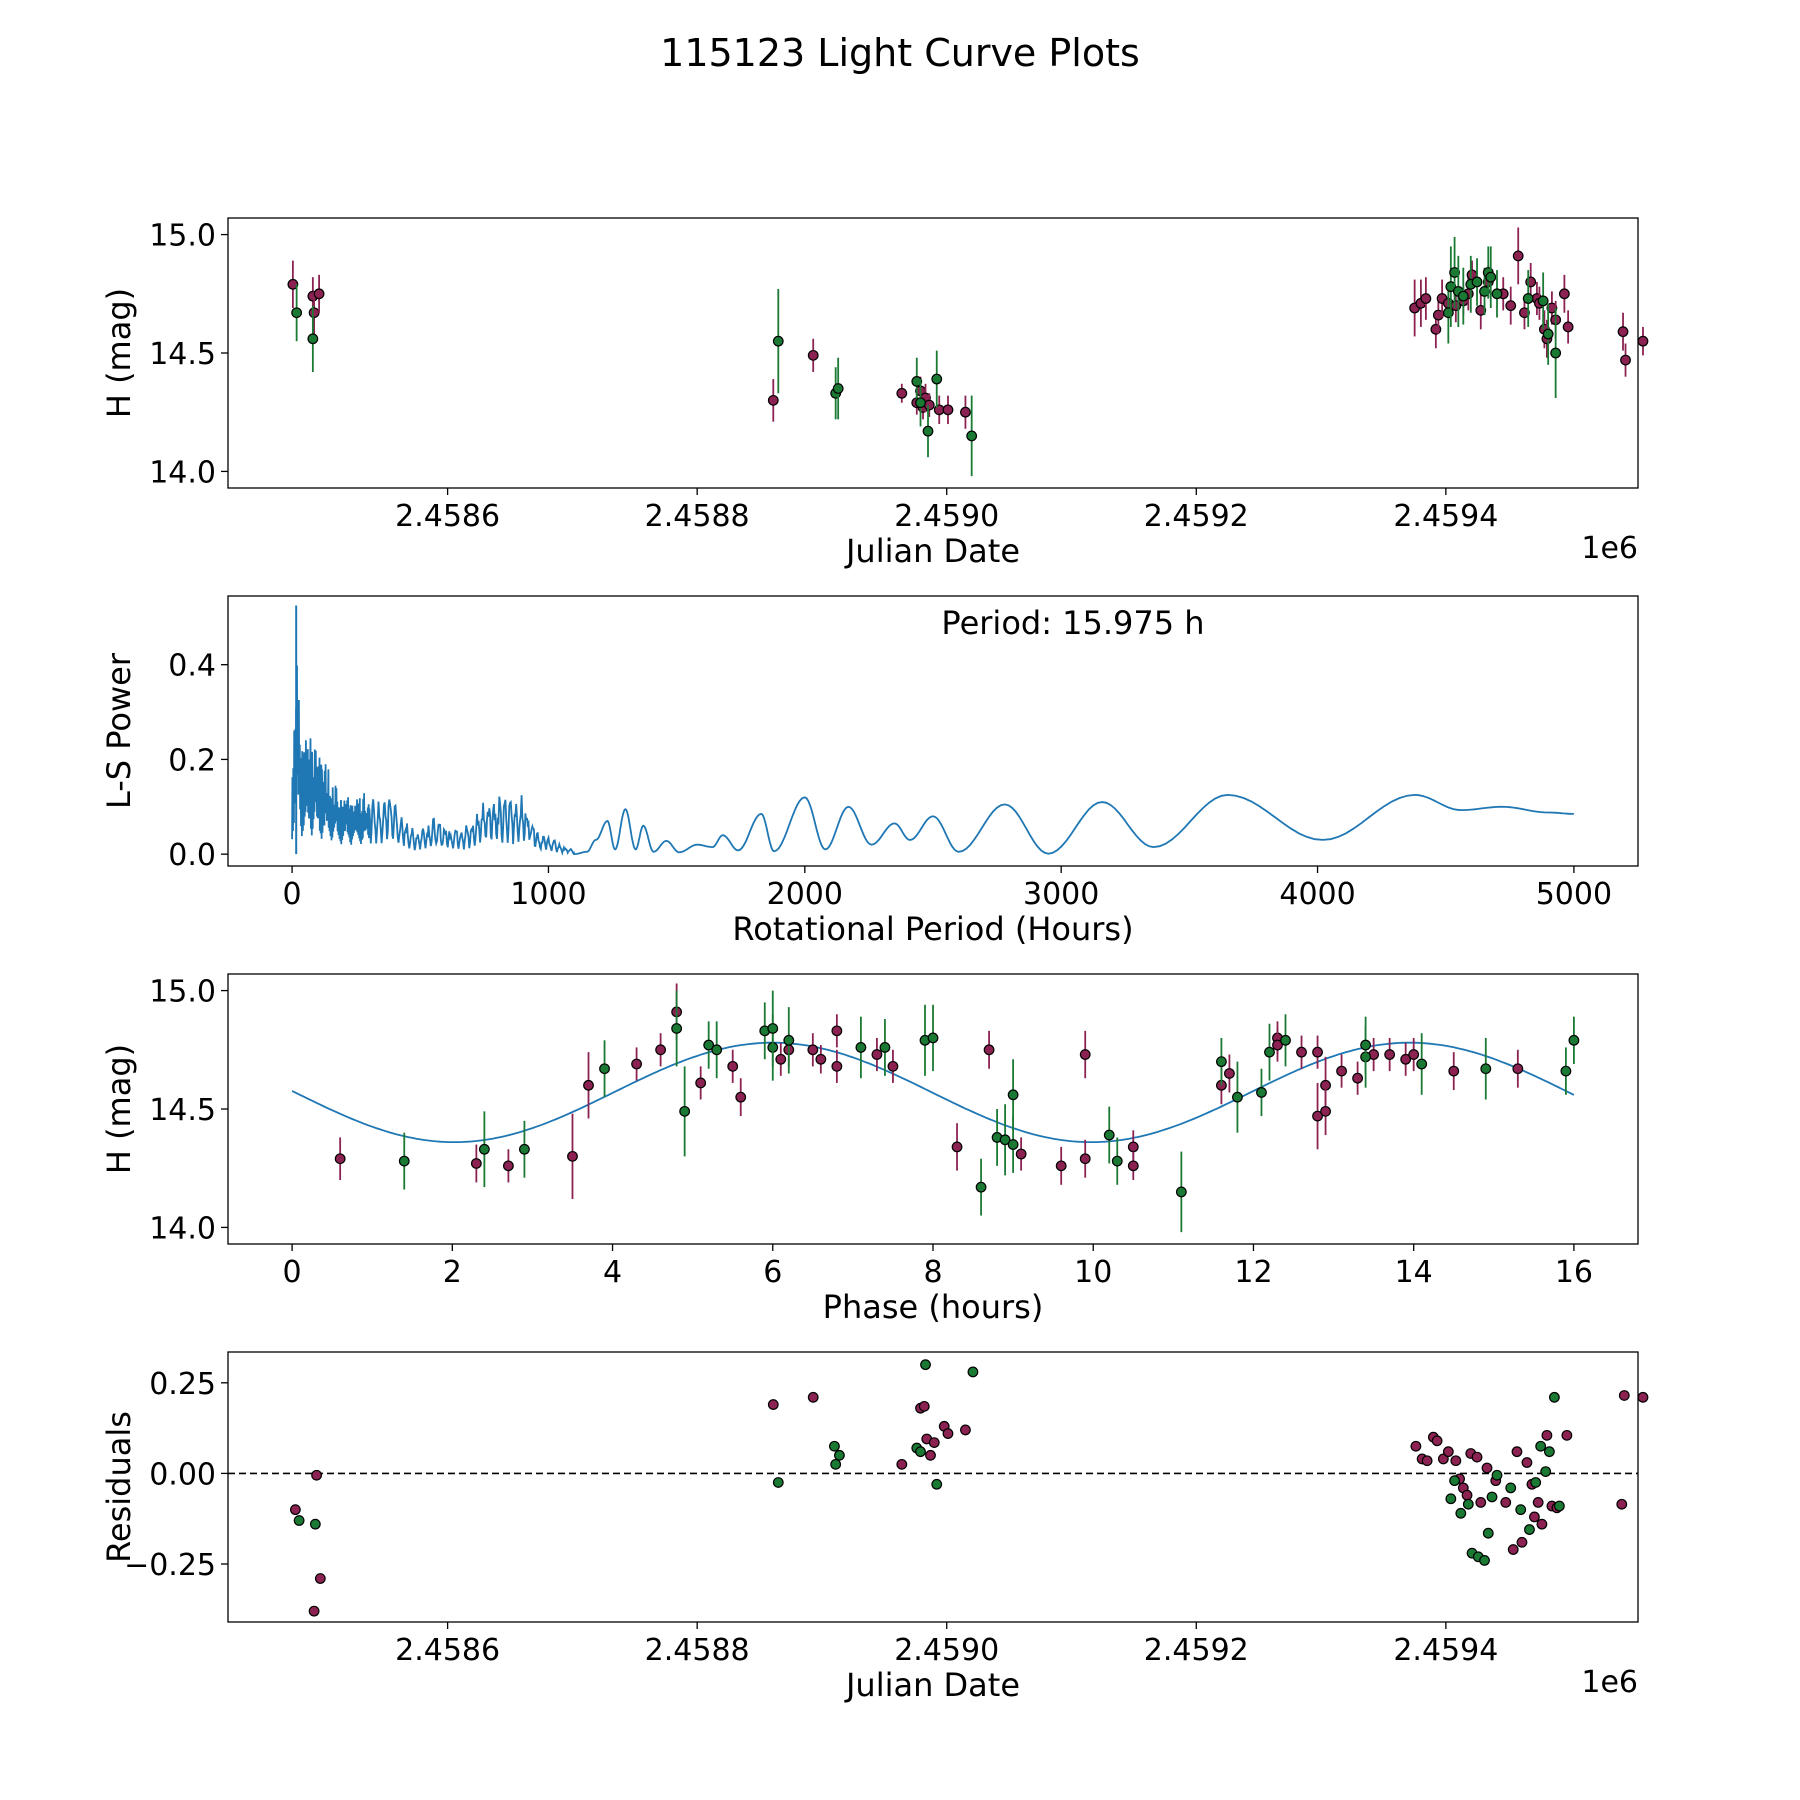 The width and height of the screenshot is (1800, 1800). I want to click on x-tick-label: 14, so click(1414, 1272).